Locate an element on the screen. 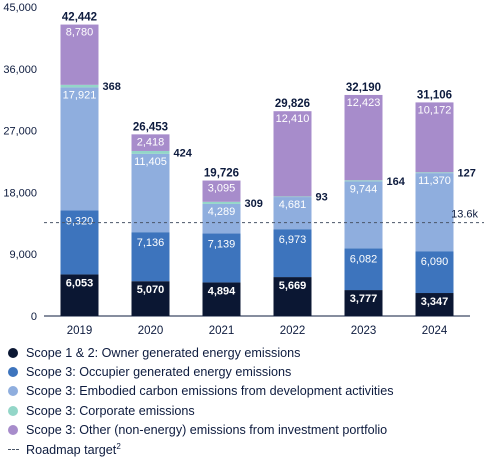  segment-value-label: 6,090 is located at coordinates (435, 262).